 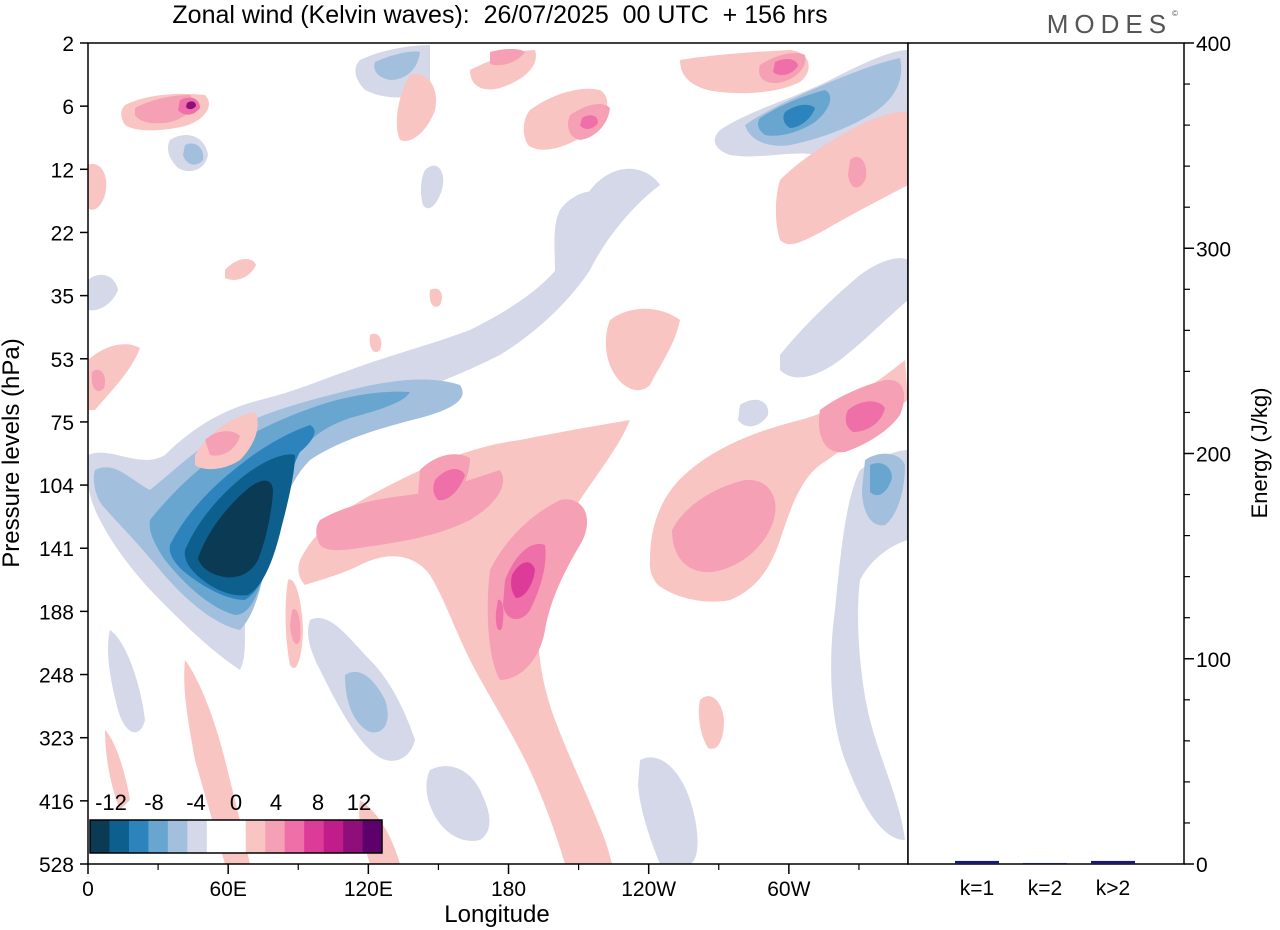 I want to click on pressure-axis: 2 6 12 22 35 53 75 104 141 188 248 323 416 528, so click(x=63, y=455).